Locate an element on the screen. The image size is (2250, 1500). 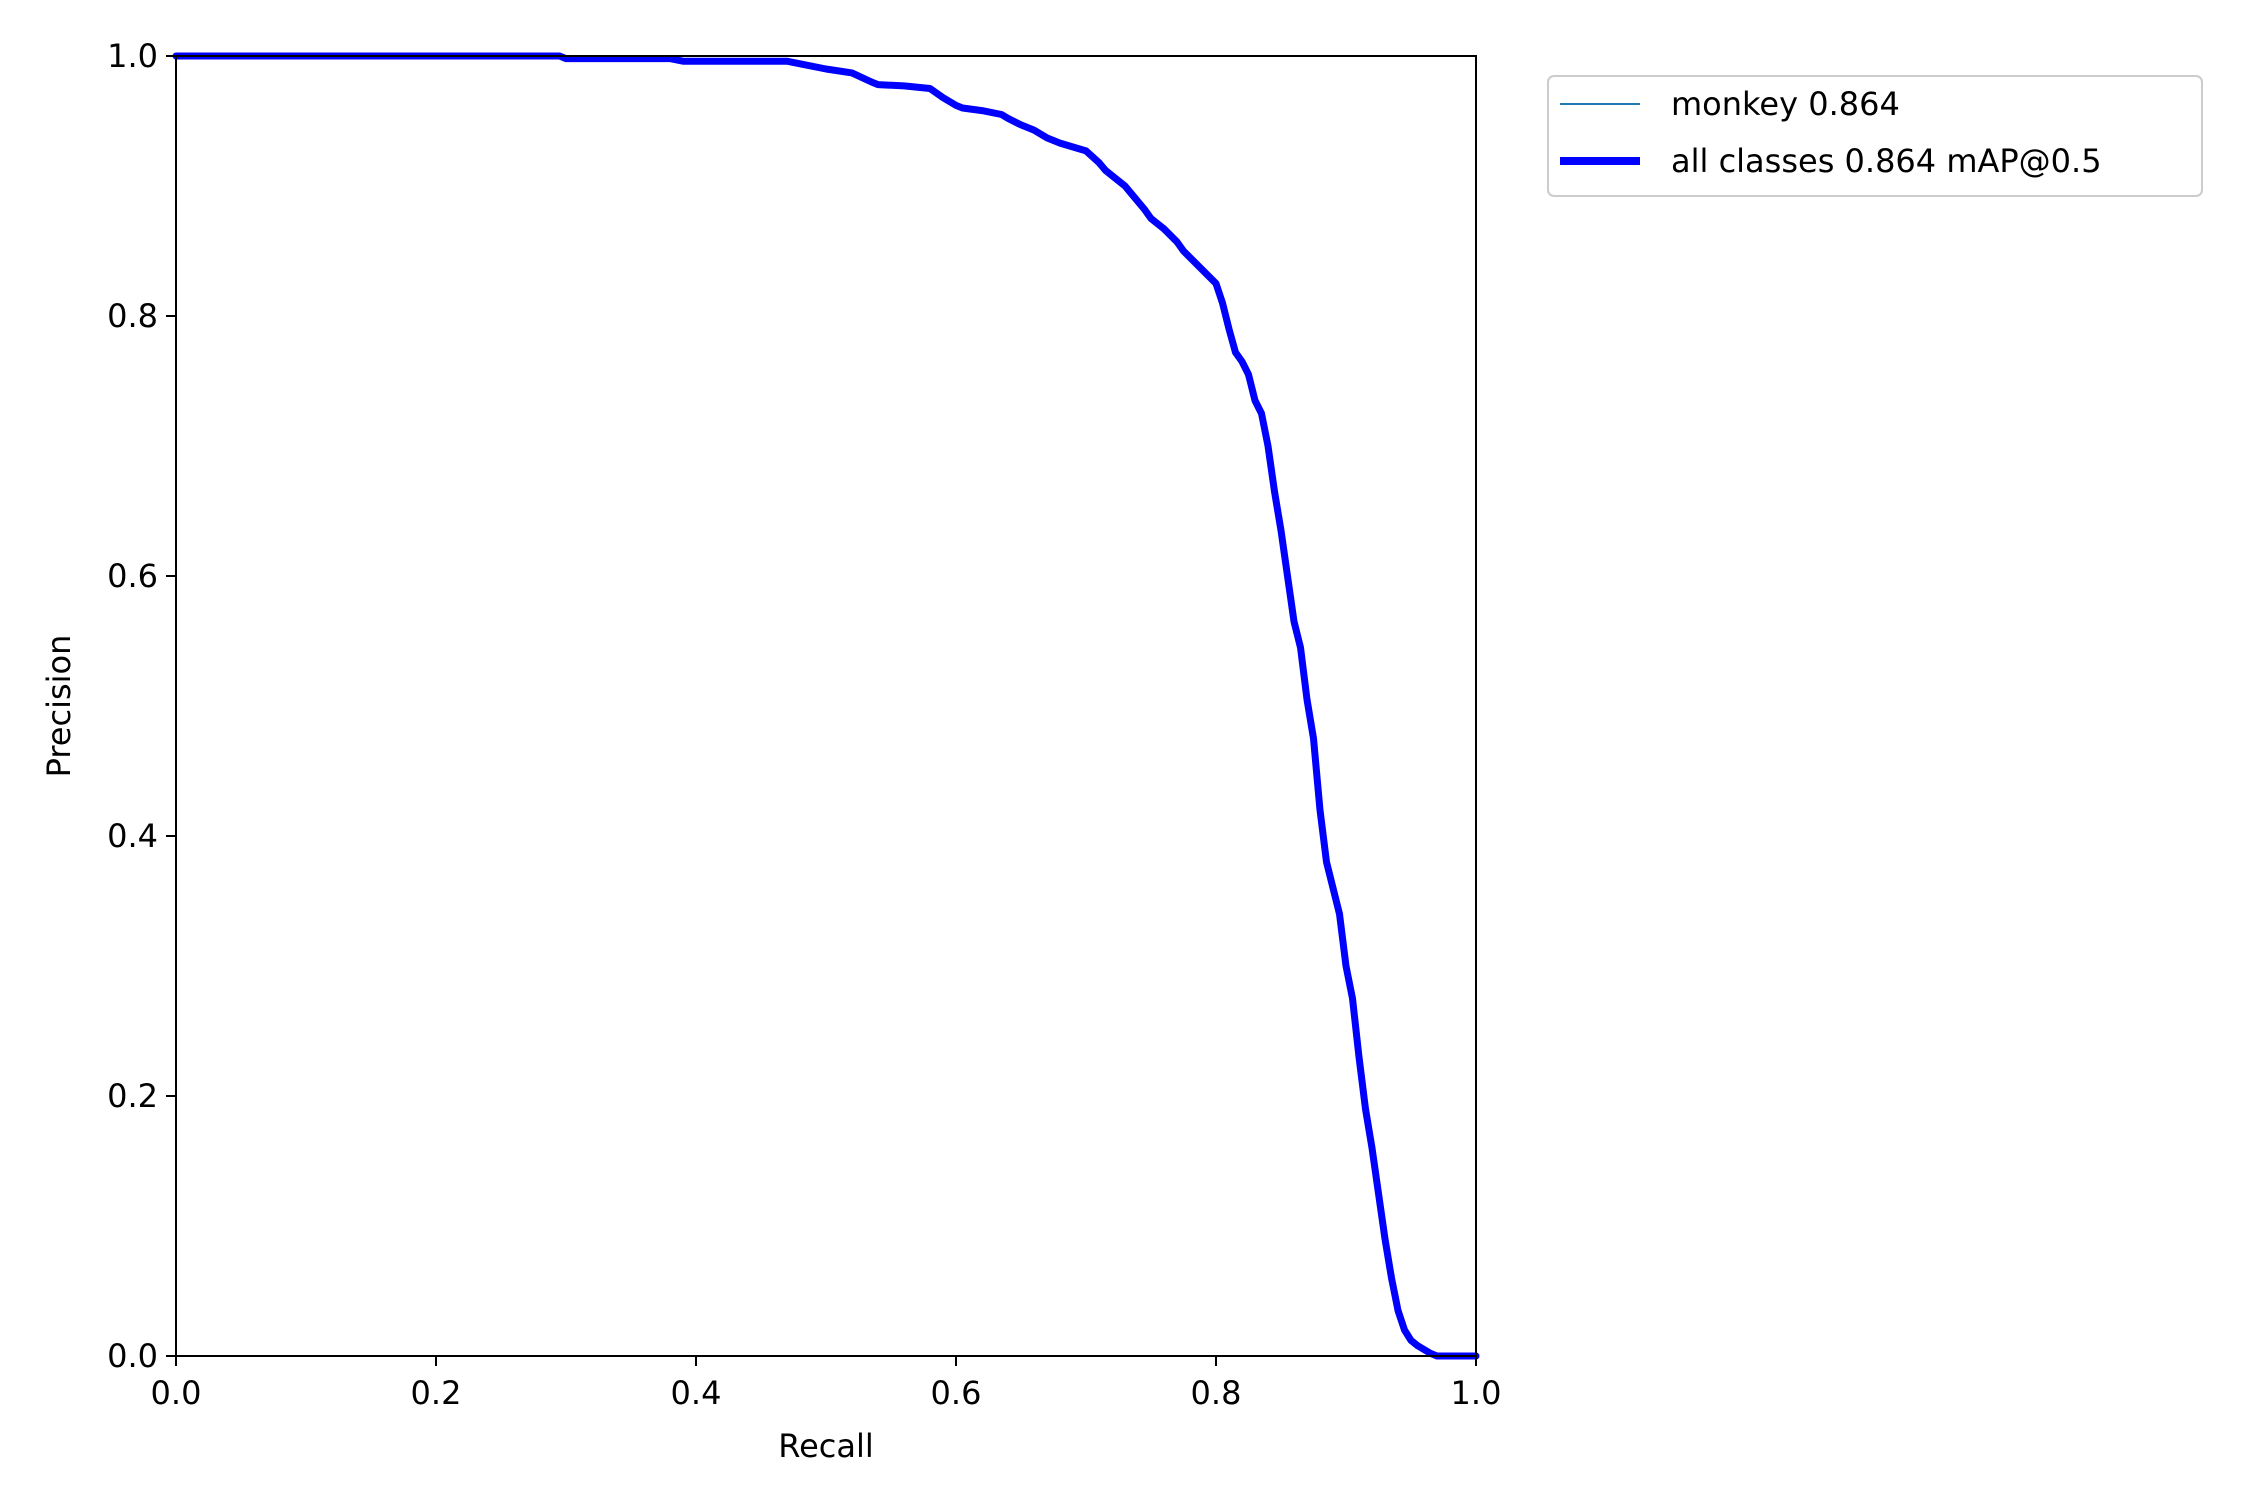
y-tick-label: 0.8 is located at coordinates (132, 316).